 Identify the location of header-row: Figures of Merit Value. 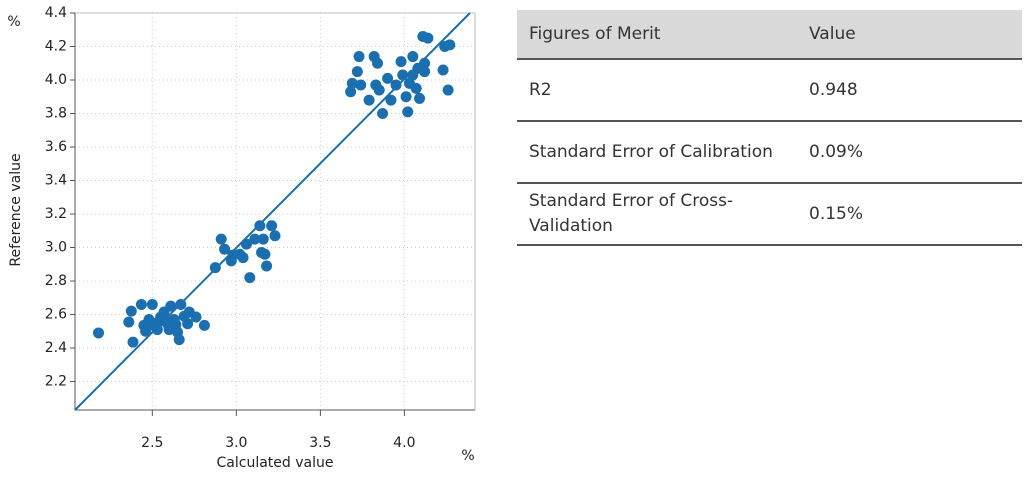
(769, 35).